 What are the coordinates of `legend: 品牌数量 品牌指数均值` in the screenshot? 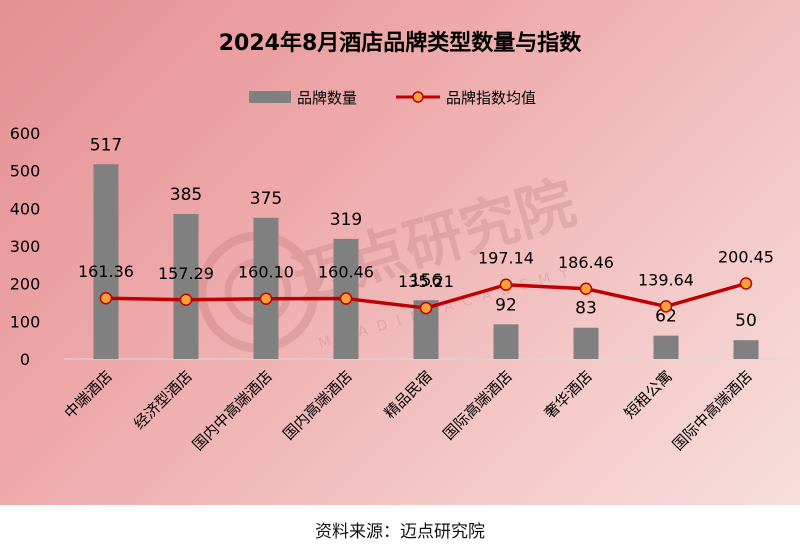 It's located at (392, 98).